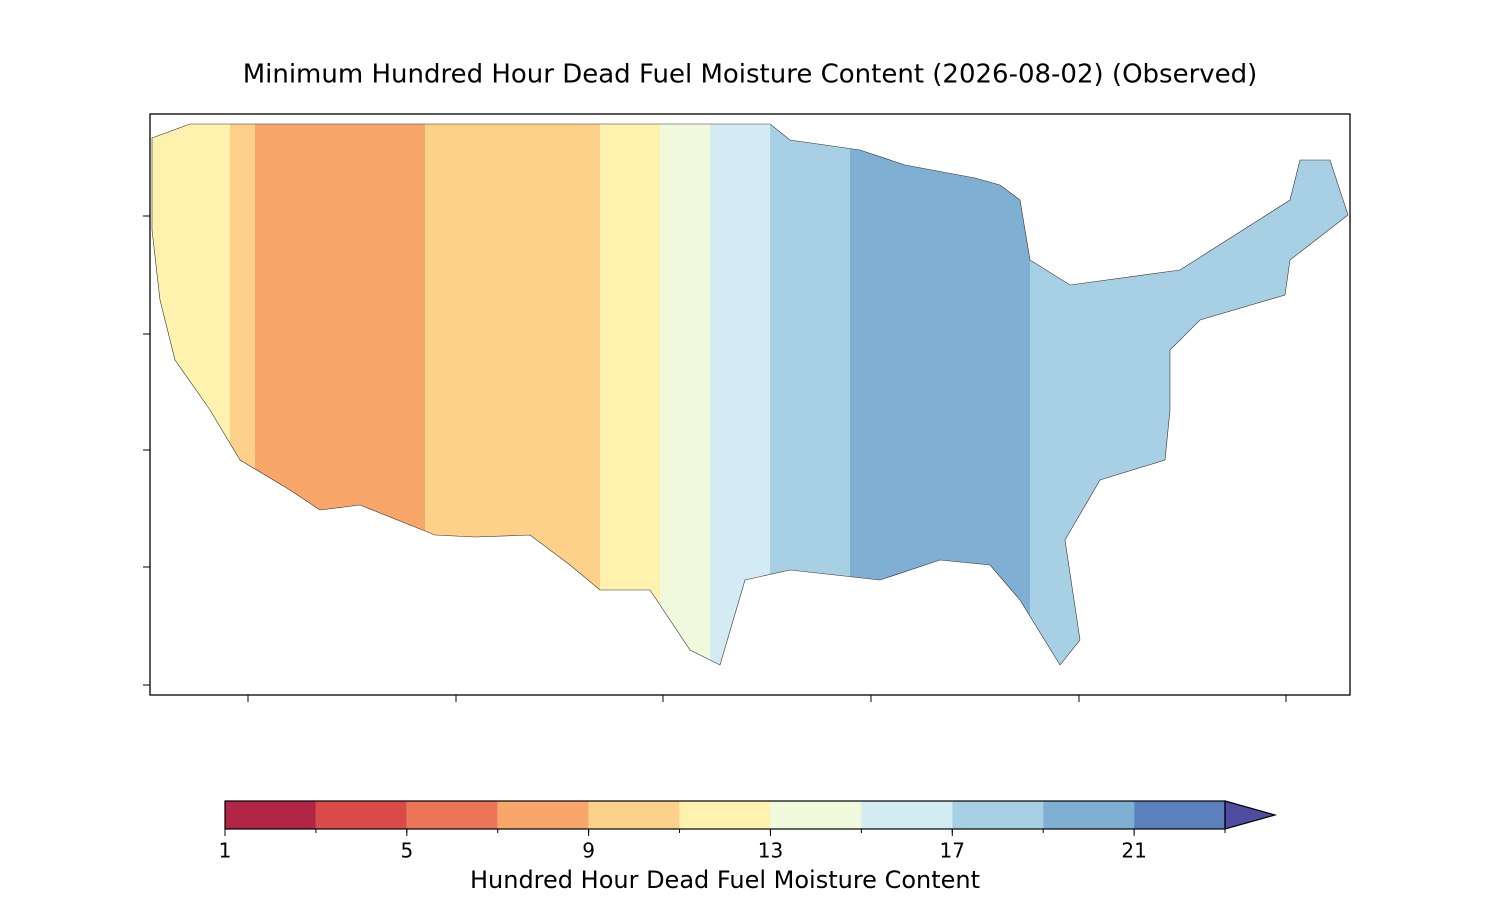 The height and width of the screenshot is (900, 1500). What do you see at coordinates (225, 851) in the screenshot?
I see `colorbar-tick-label: 1` at bounding box center [225, 851].